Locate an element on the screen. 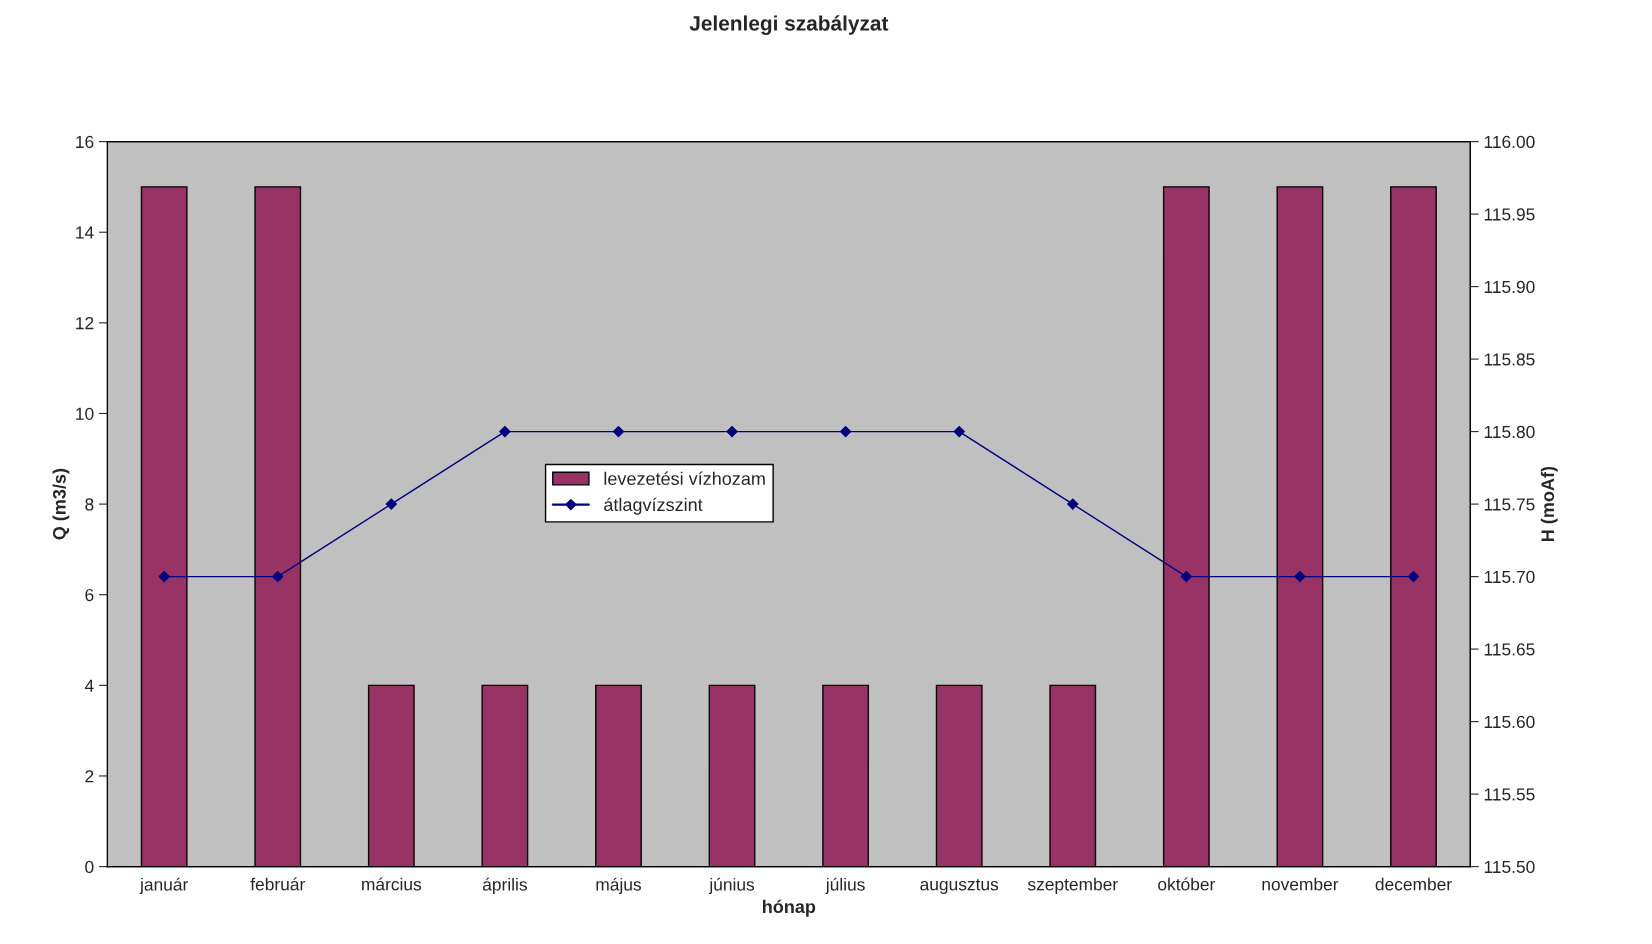 Image resolution: width=1652 pixels, height=944 pixels. y2-tick-label: 115.65 is located at coordinates (1509, 649).